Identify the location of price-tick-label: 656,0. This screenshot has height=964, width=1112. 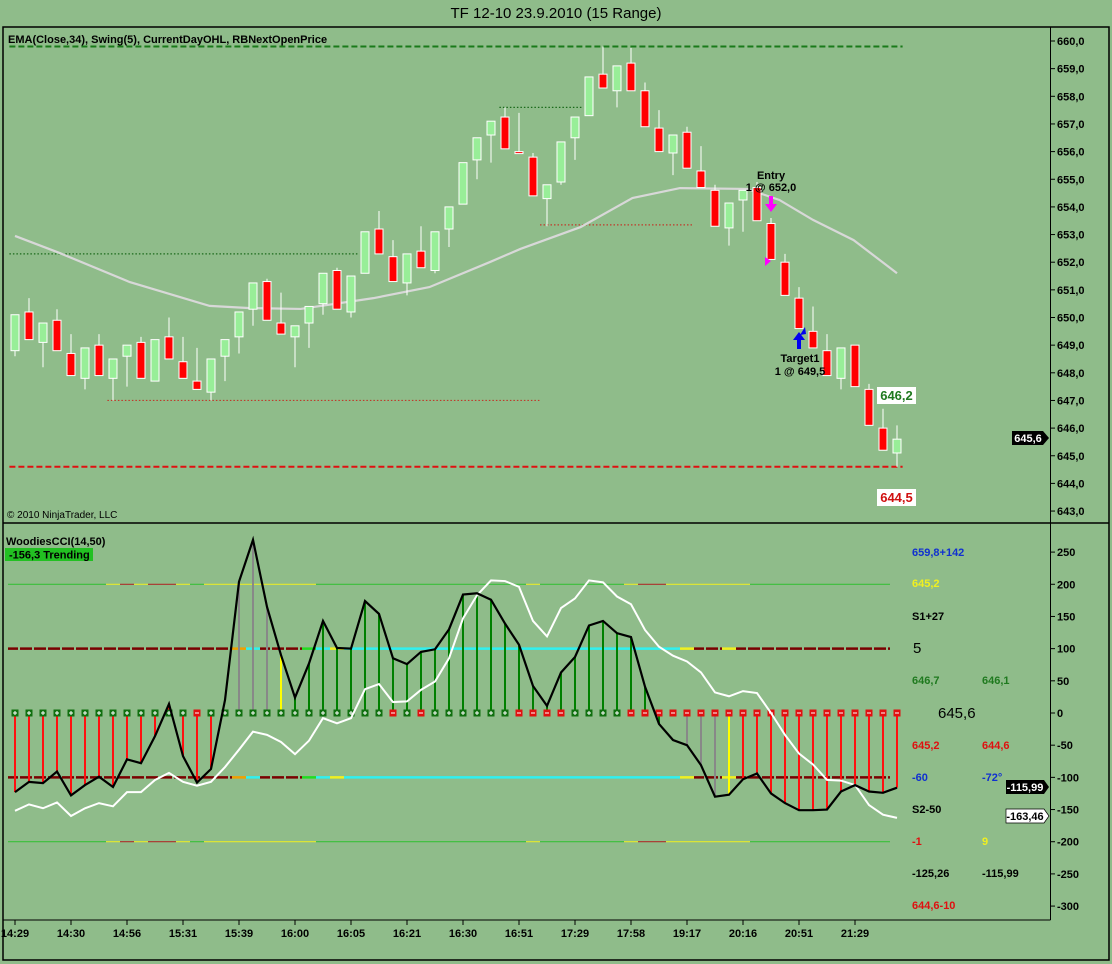
(1071, 153).